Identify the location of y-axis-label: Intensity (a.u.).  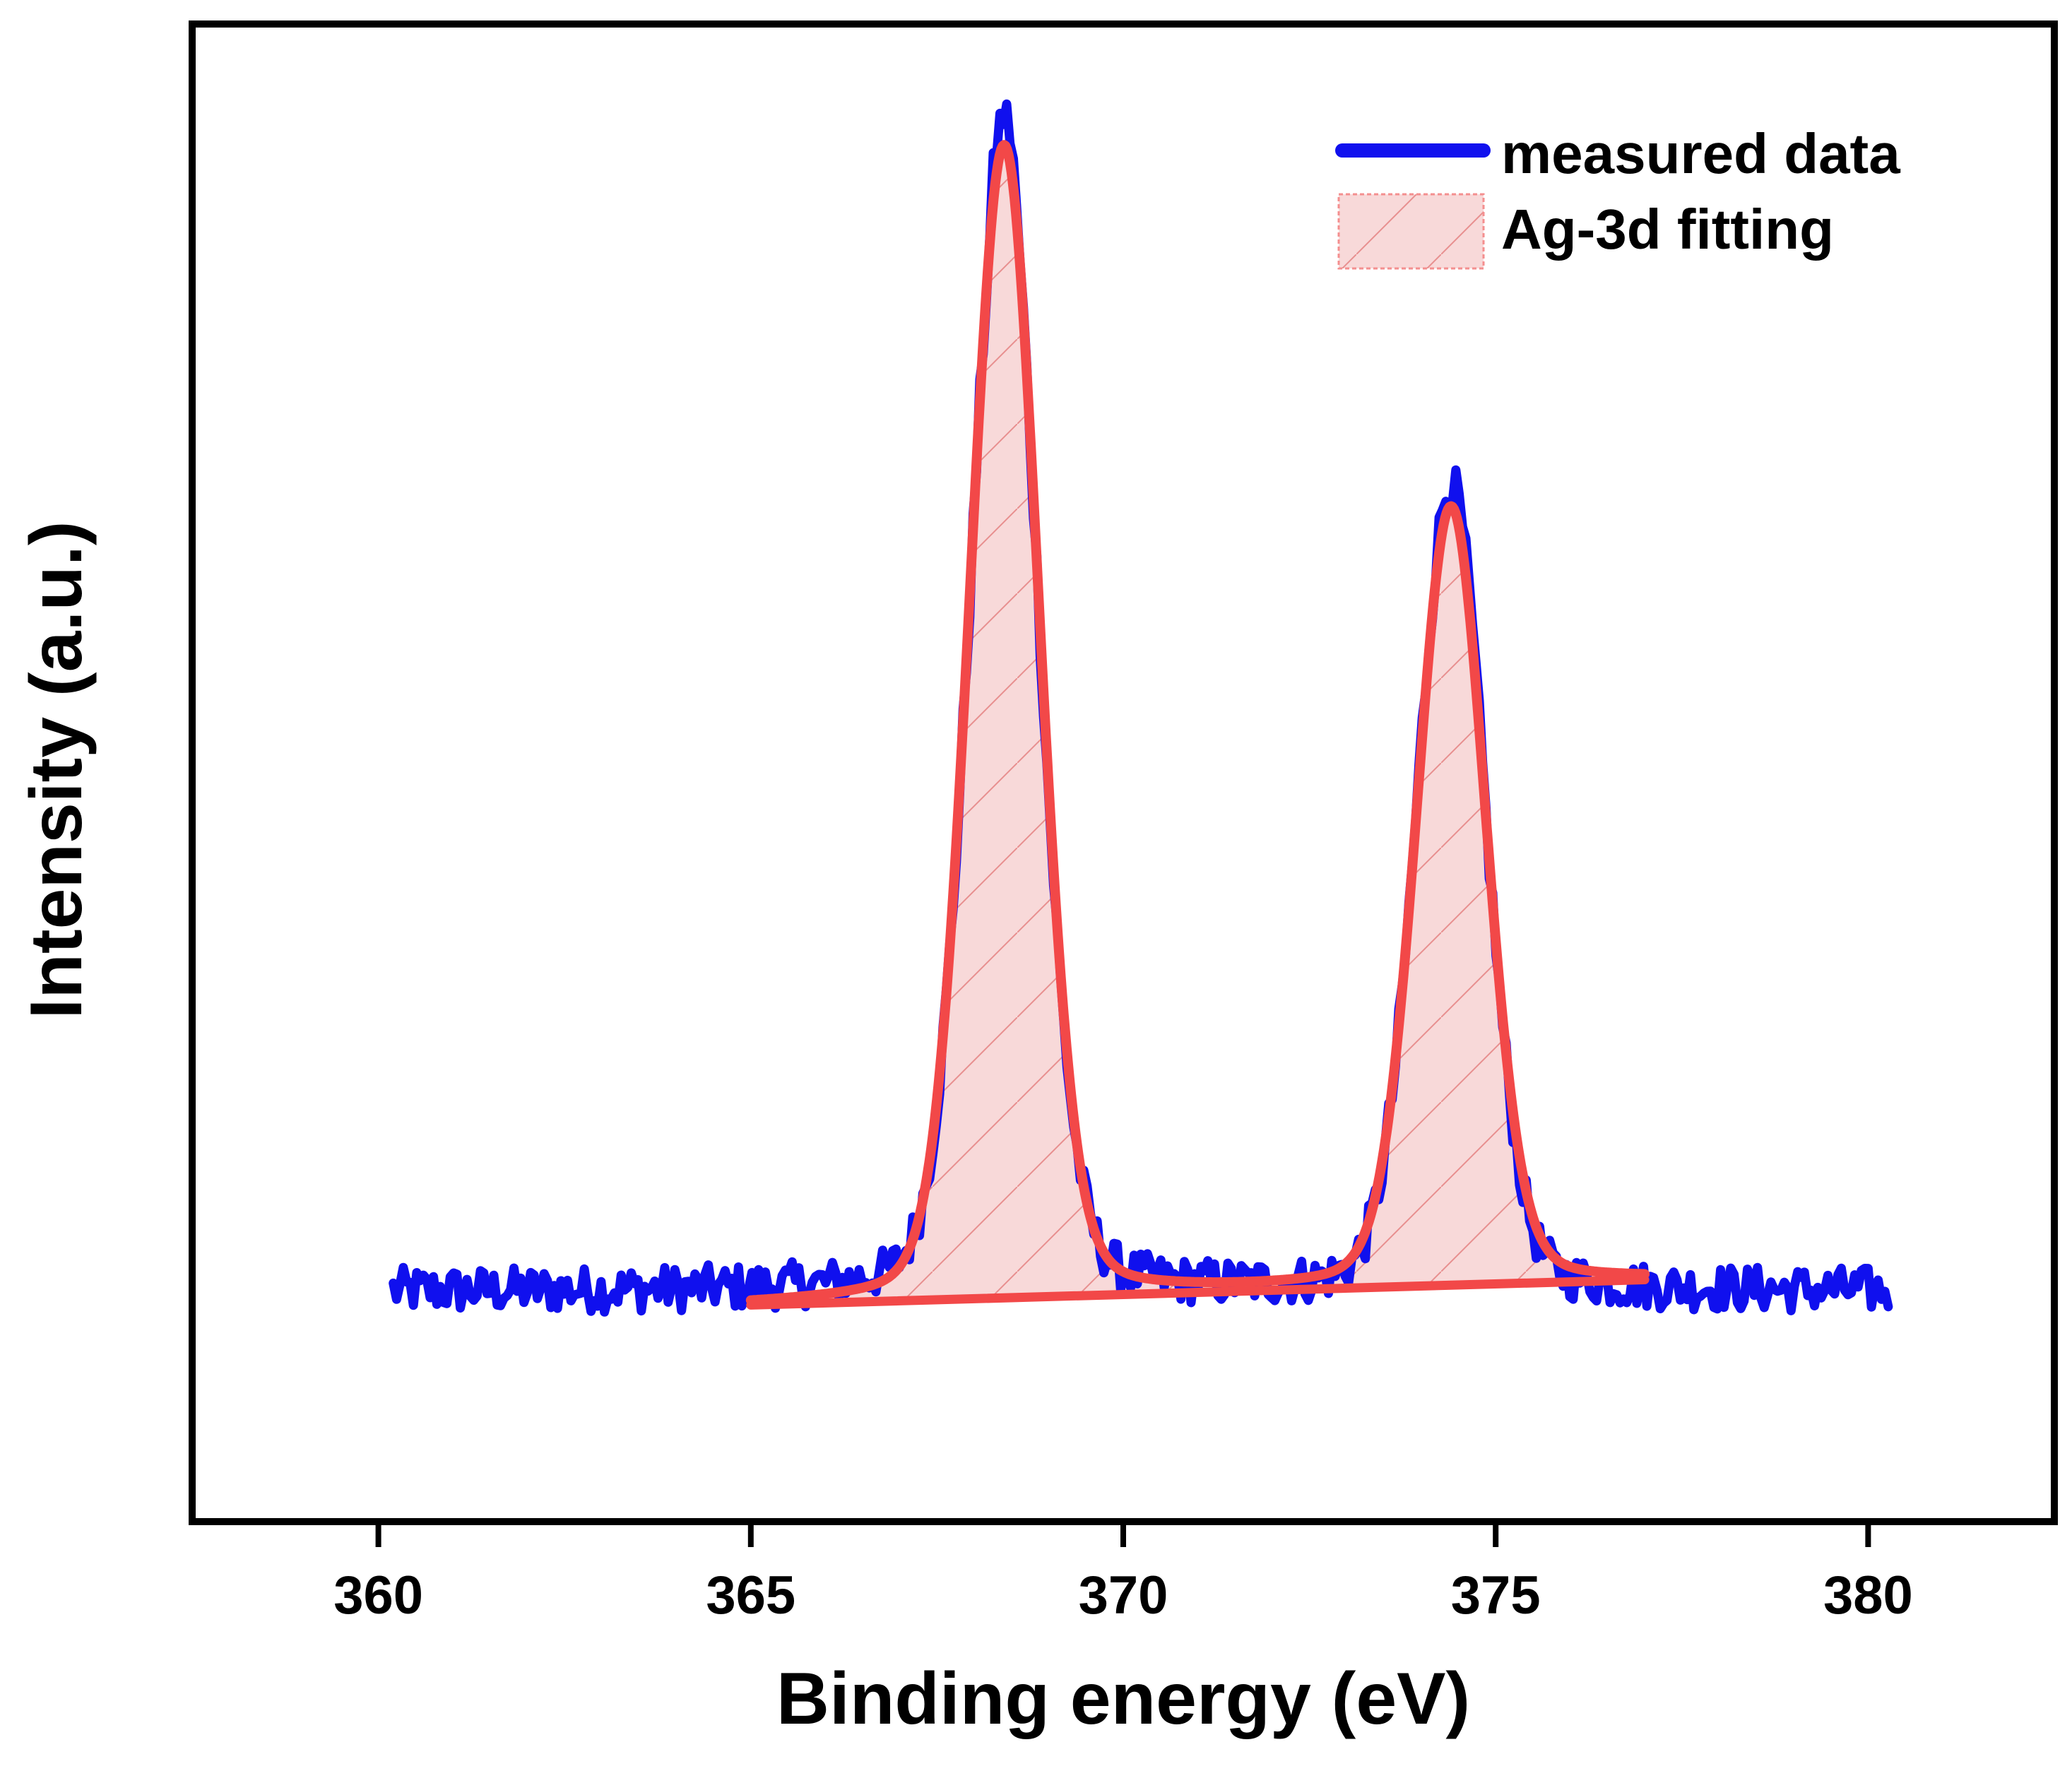
(57, 770).